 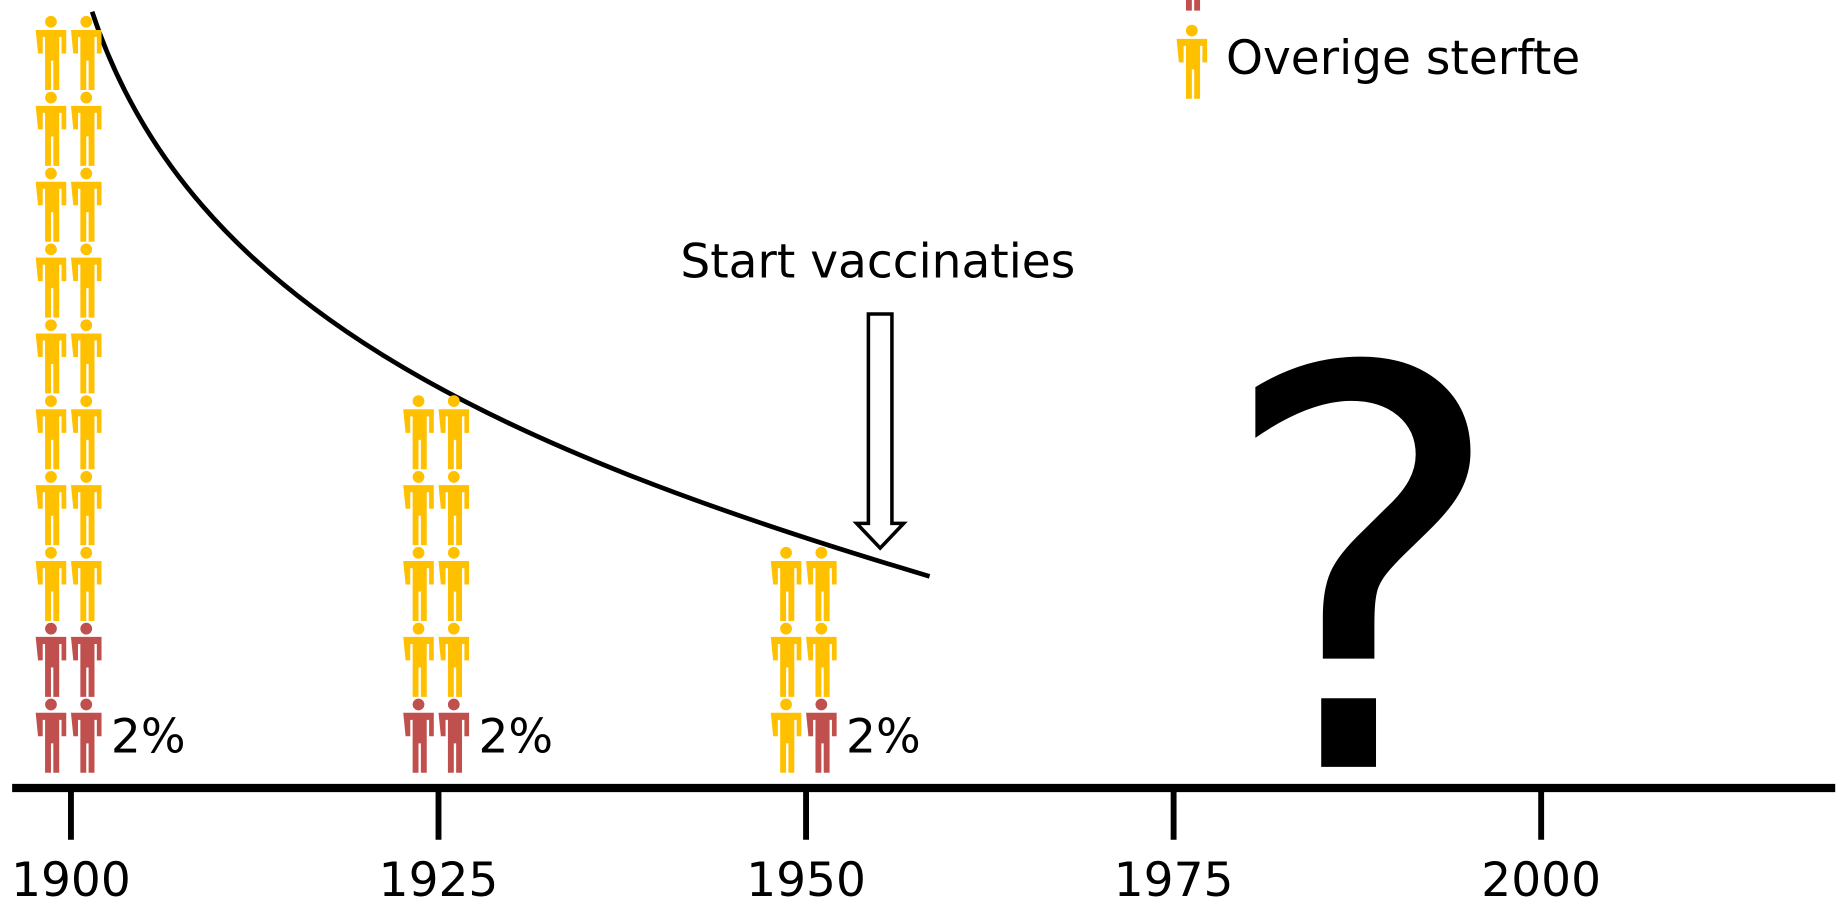 What do you see at coordinates (880, 431) in the screenshot?
I see `arrow` at bounding box center [880, 431].